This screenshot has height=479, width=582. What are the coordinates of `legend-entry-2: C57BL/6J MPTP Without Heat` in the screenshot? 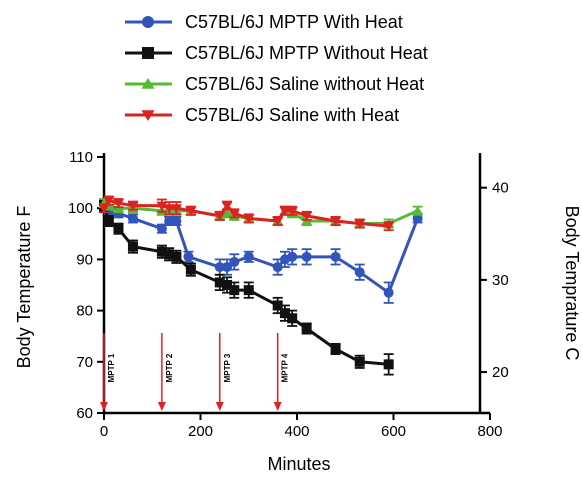 It's located at (276, 53).